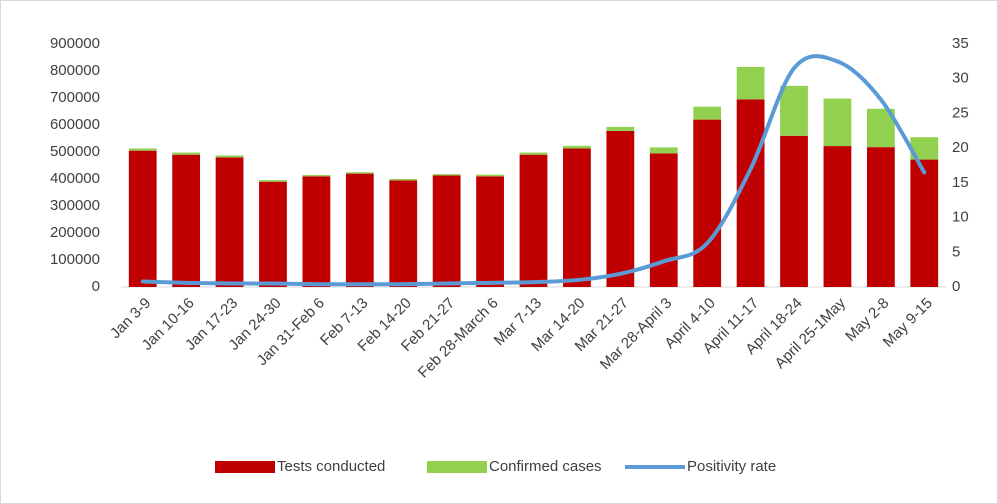 The width and height of the screenshot is (998, 504). What do you see at coordinates (960, 78) in the screenshot?
I see `y2-tick-label: 30` at bounding box center [960, 78].